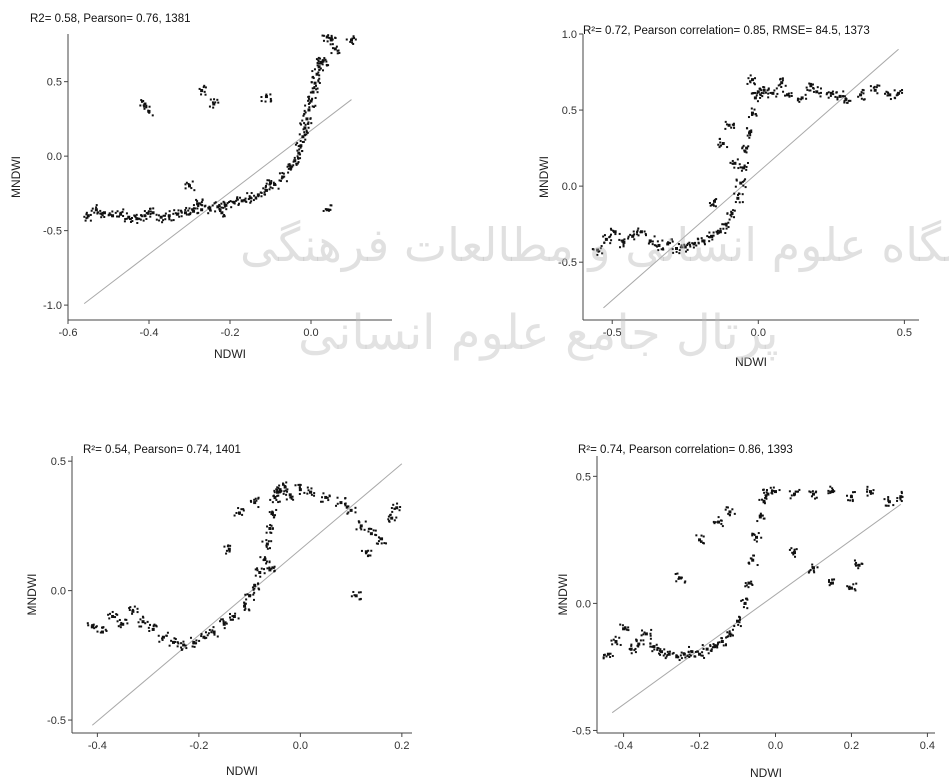  What do you see at coordinates (401, 746) in the screenshot?
I see `x-tick-label: 0.2` at bounding box center [401, 746].